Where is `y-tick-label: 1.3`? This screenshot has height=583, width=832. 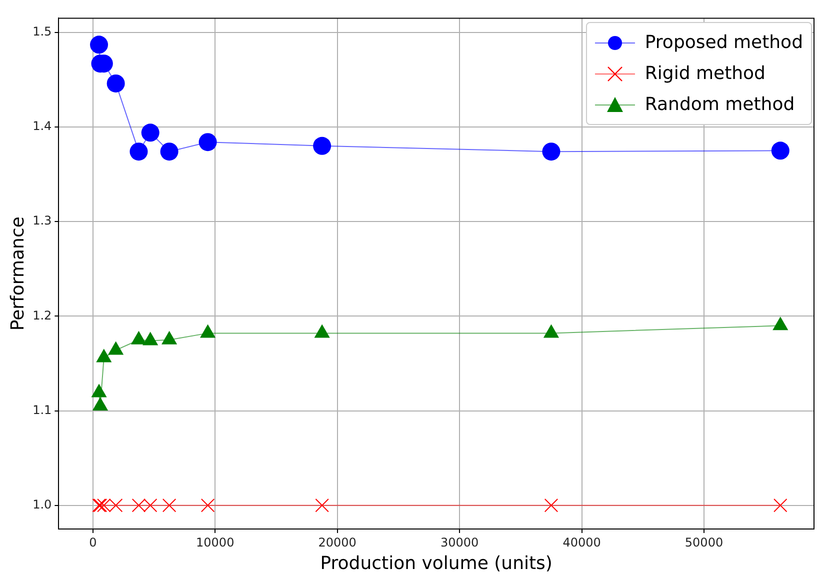
y-tick-label: 1.3 is located at coordinates (42, 221).